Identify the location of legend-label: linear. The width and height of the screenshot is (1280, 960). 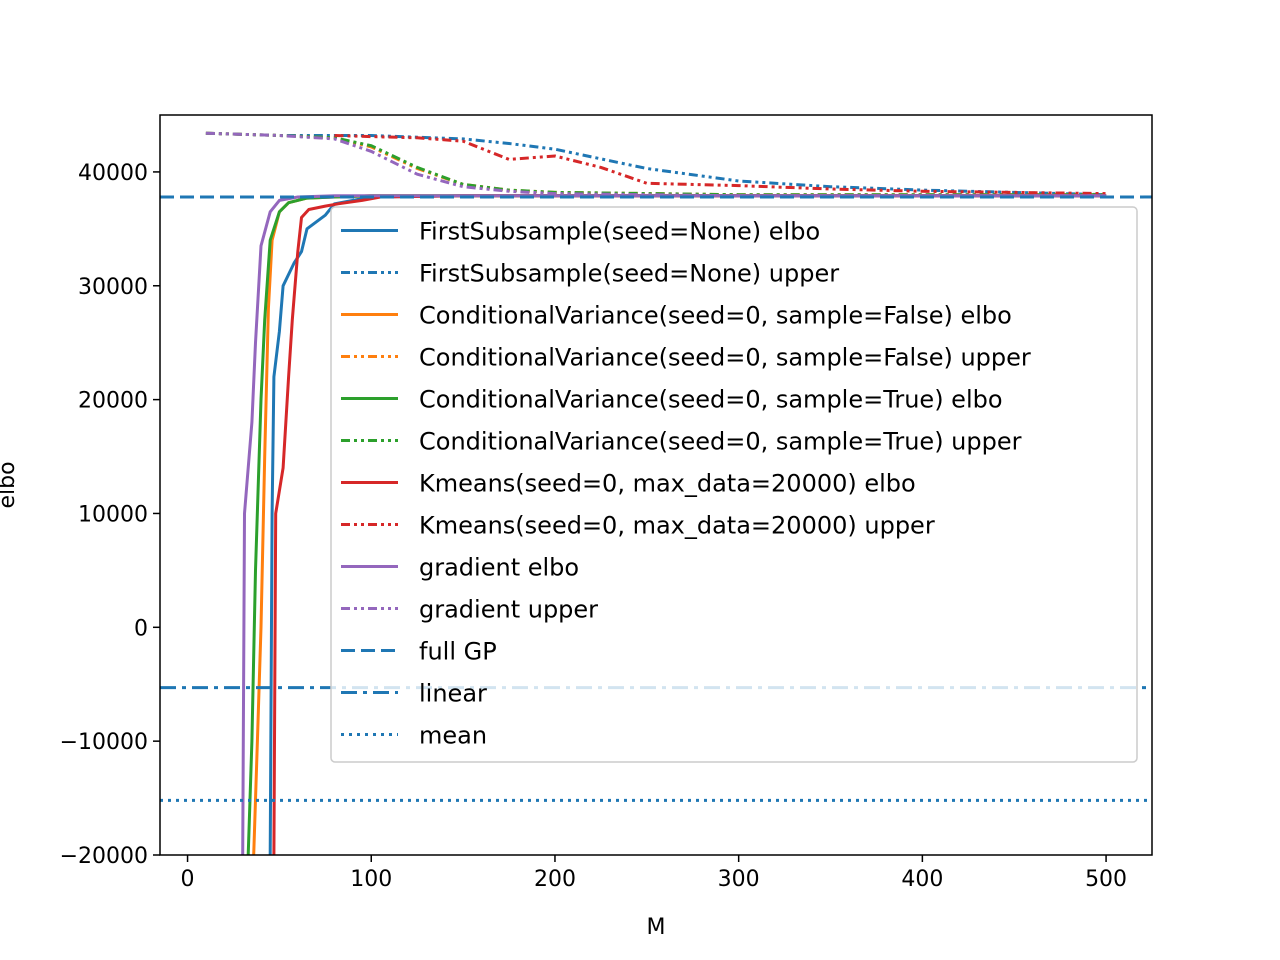
(453, 694).